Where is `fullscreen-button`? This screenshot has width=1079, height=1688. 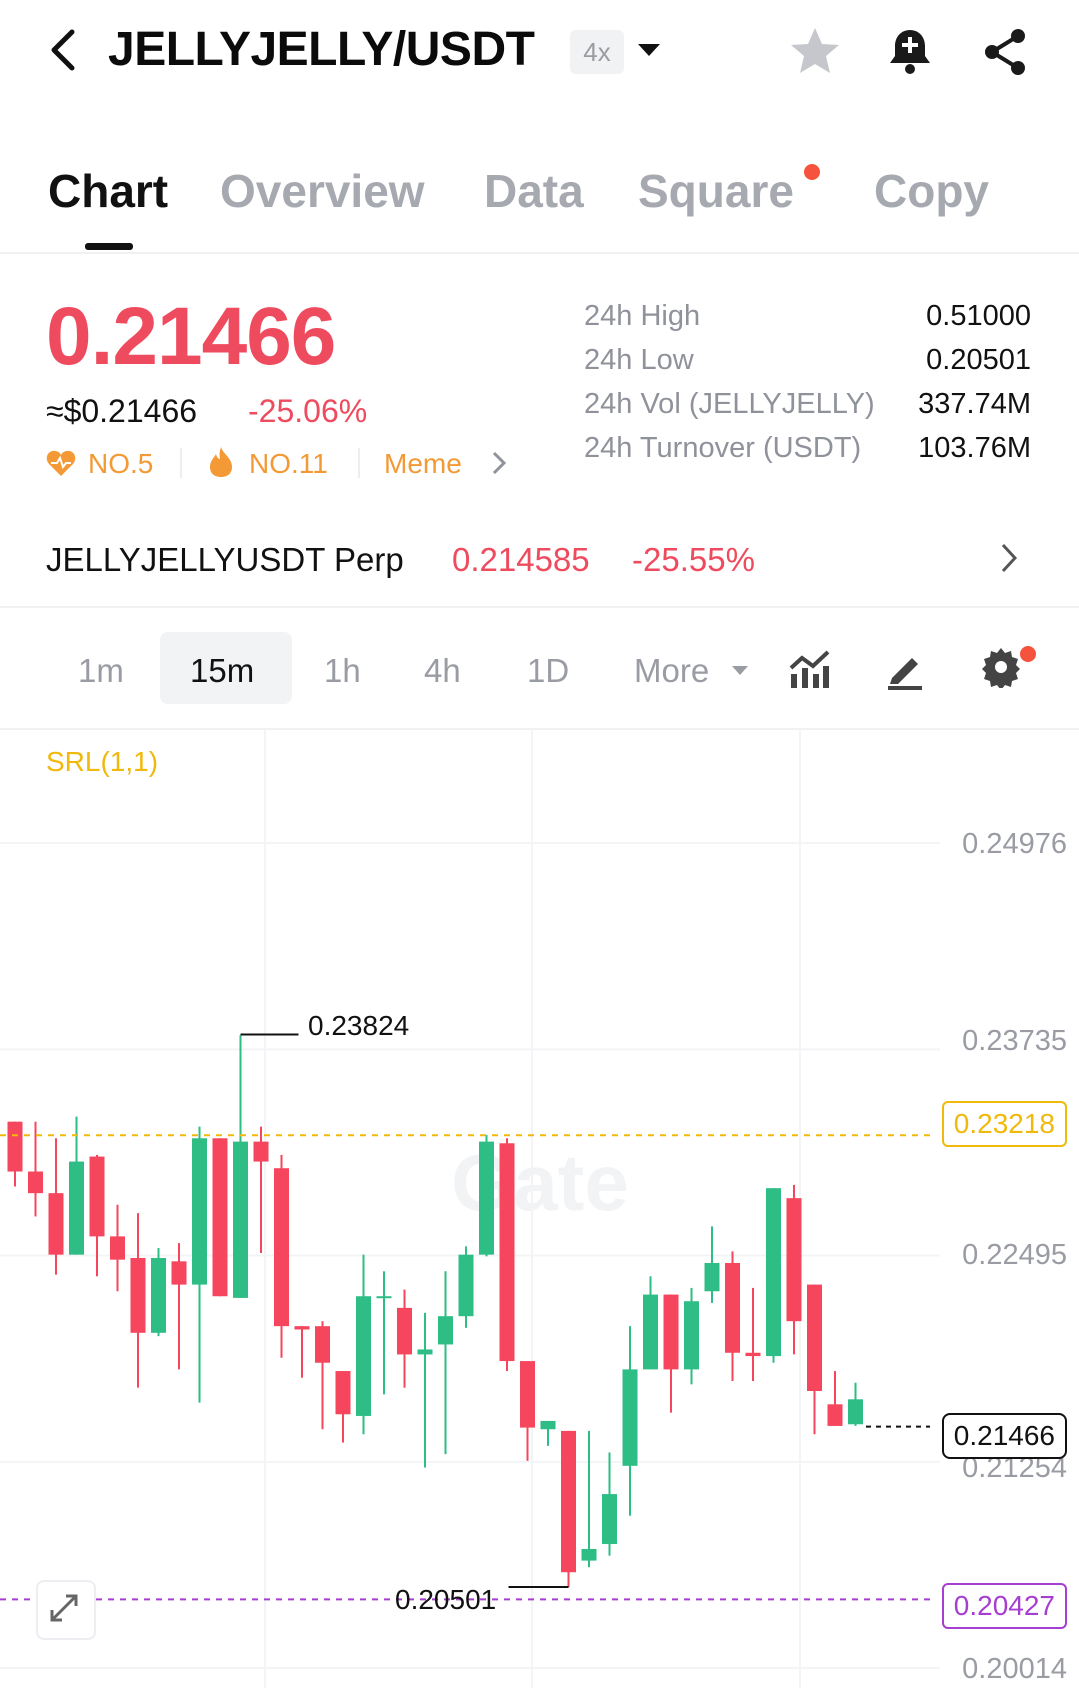 fullscreen-button is located at coordinates (66, 1610).